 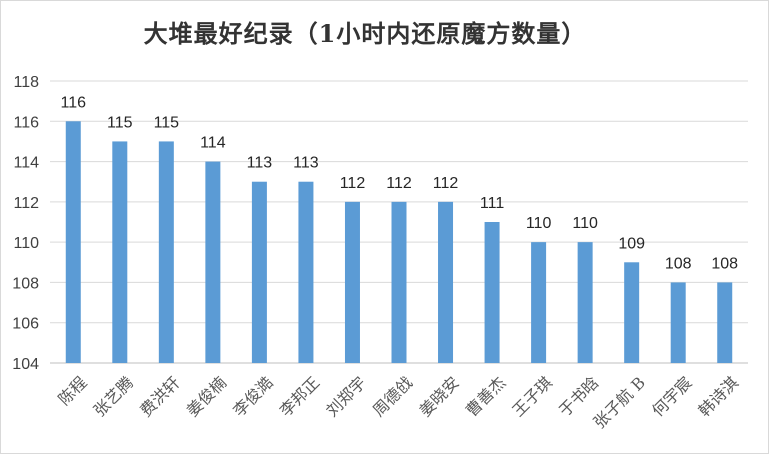 I want to click on category-label: 韩诗淇, so click(x=718, y=396).